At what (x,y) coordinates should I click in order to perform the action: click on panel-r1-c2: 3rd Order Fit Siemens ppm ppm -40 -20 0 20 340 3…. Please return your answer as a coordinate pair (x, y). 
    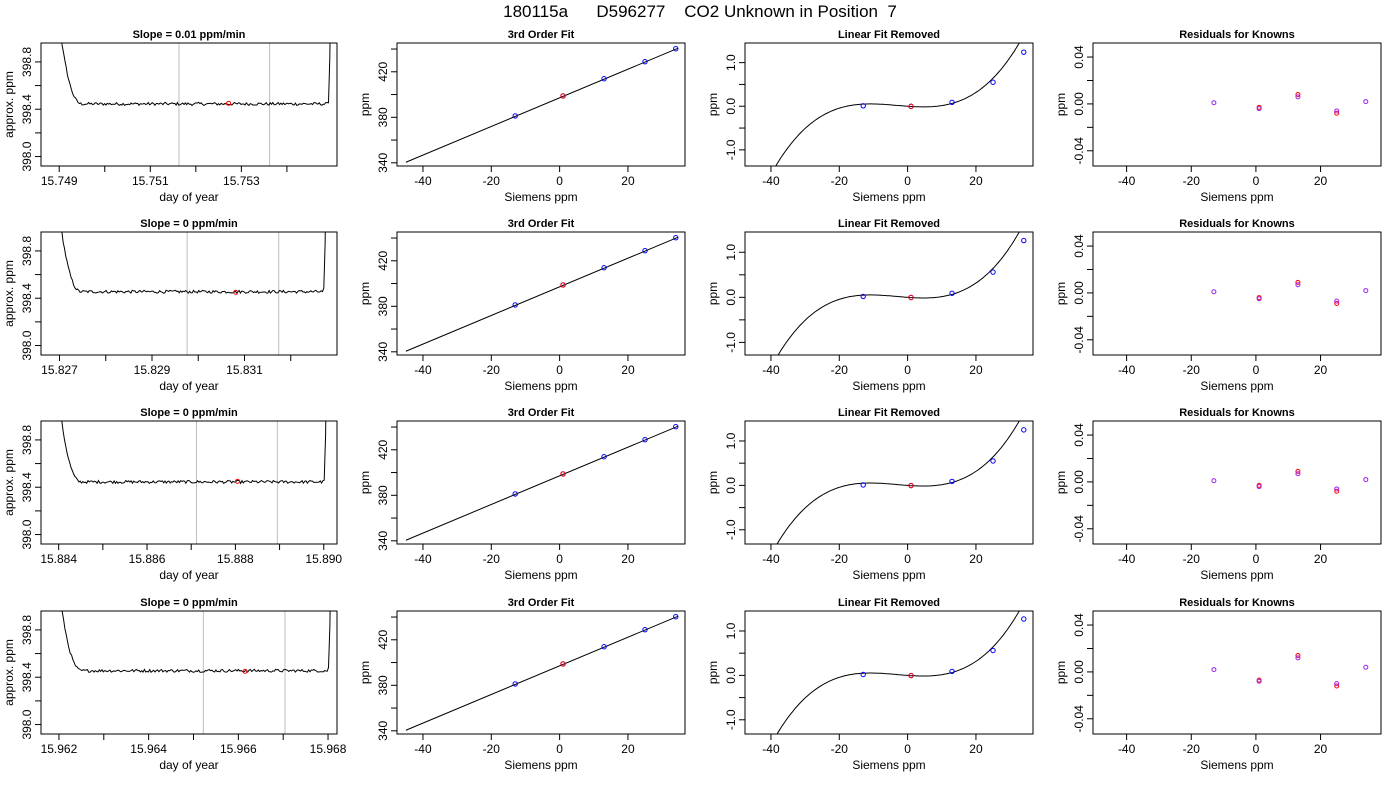
    Looking at the image, I should click on (522, 116).